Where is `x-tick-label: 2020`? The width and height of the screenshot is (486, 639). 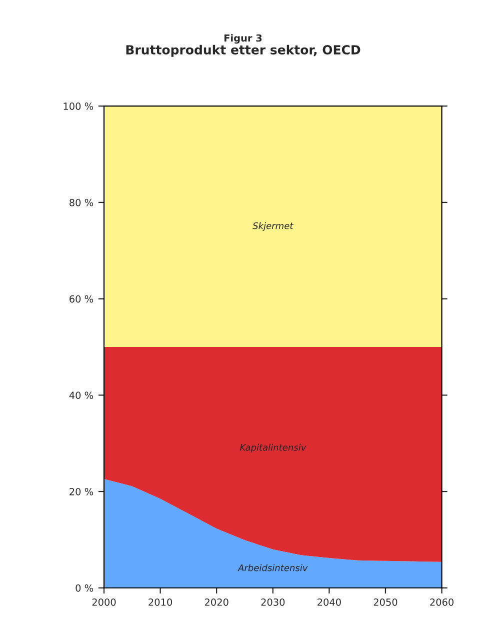
x-tick-label: 2020 is located at coordinates (216, 602).